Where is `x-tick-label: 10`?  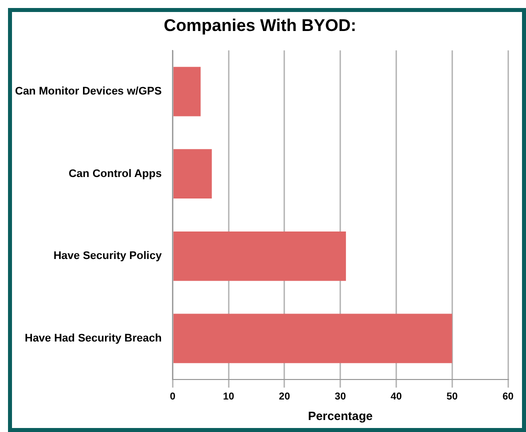
x-tick-label: 10 is located at coordinates (229, 396).